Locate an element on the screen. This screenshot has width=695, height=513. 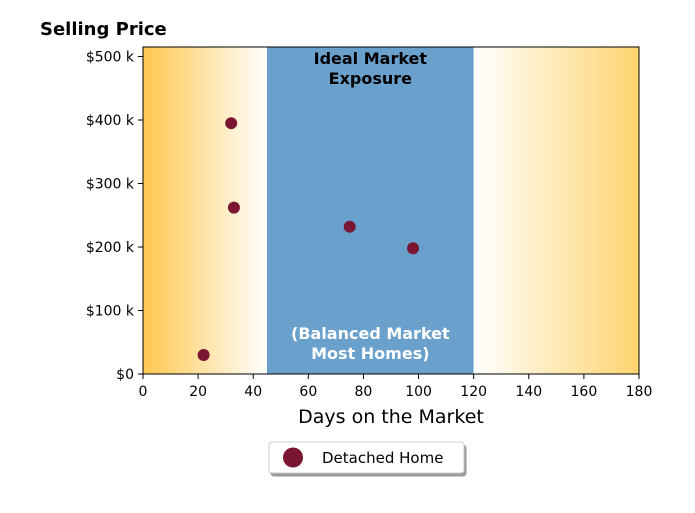
y-axis: $0 $100 k $200 k $300 k $400 k $500 k is located at coordinates (114, 216).